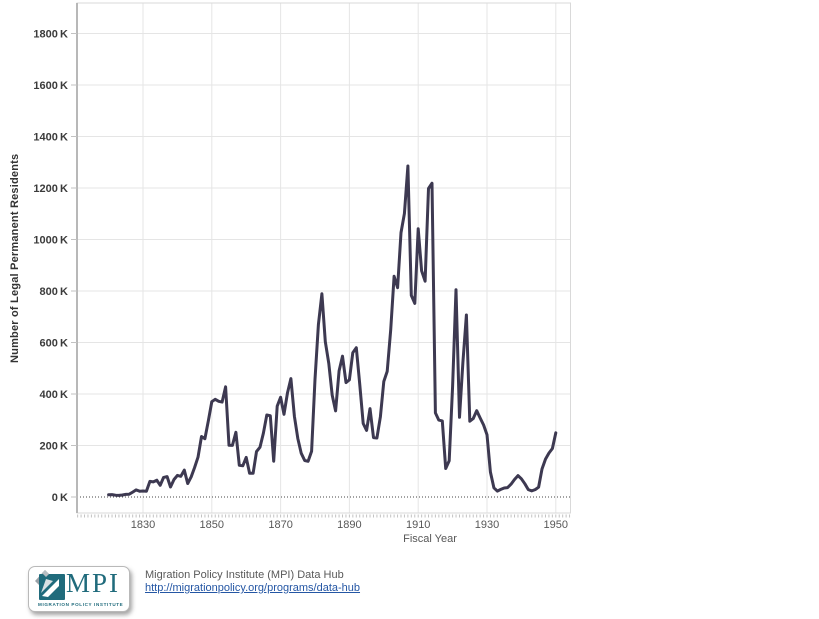 This screenshot has height=619, width=819. Describe the element at coordinates (418, 525) in the screenshot. I see `x-tick-label: 1910` at that location.